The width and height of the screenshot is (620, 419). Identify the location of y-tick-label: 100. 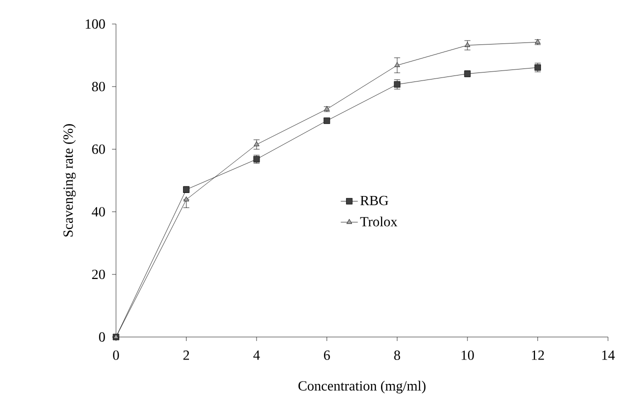
(95, 24).